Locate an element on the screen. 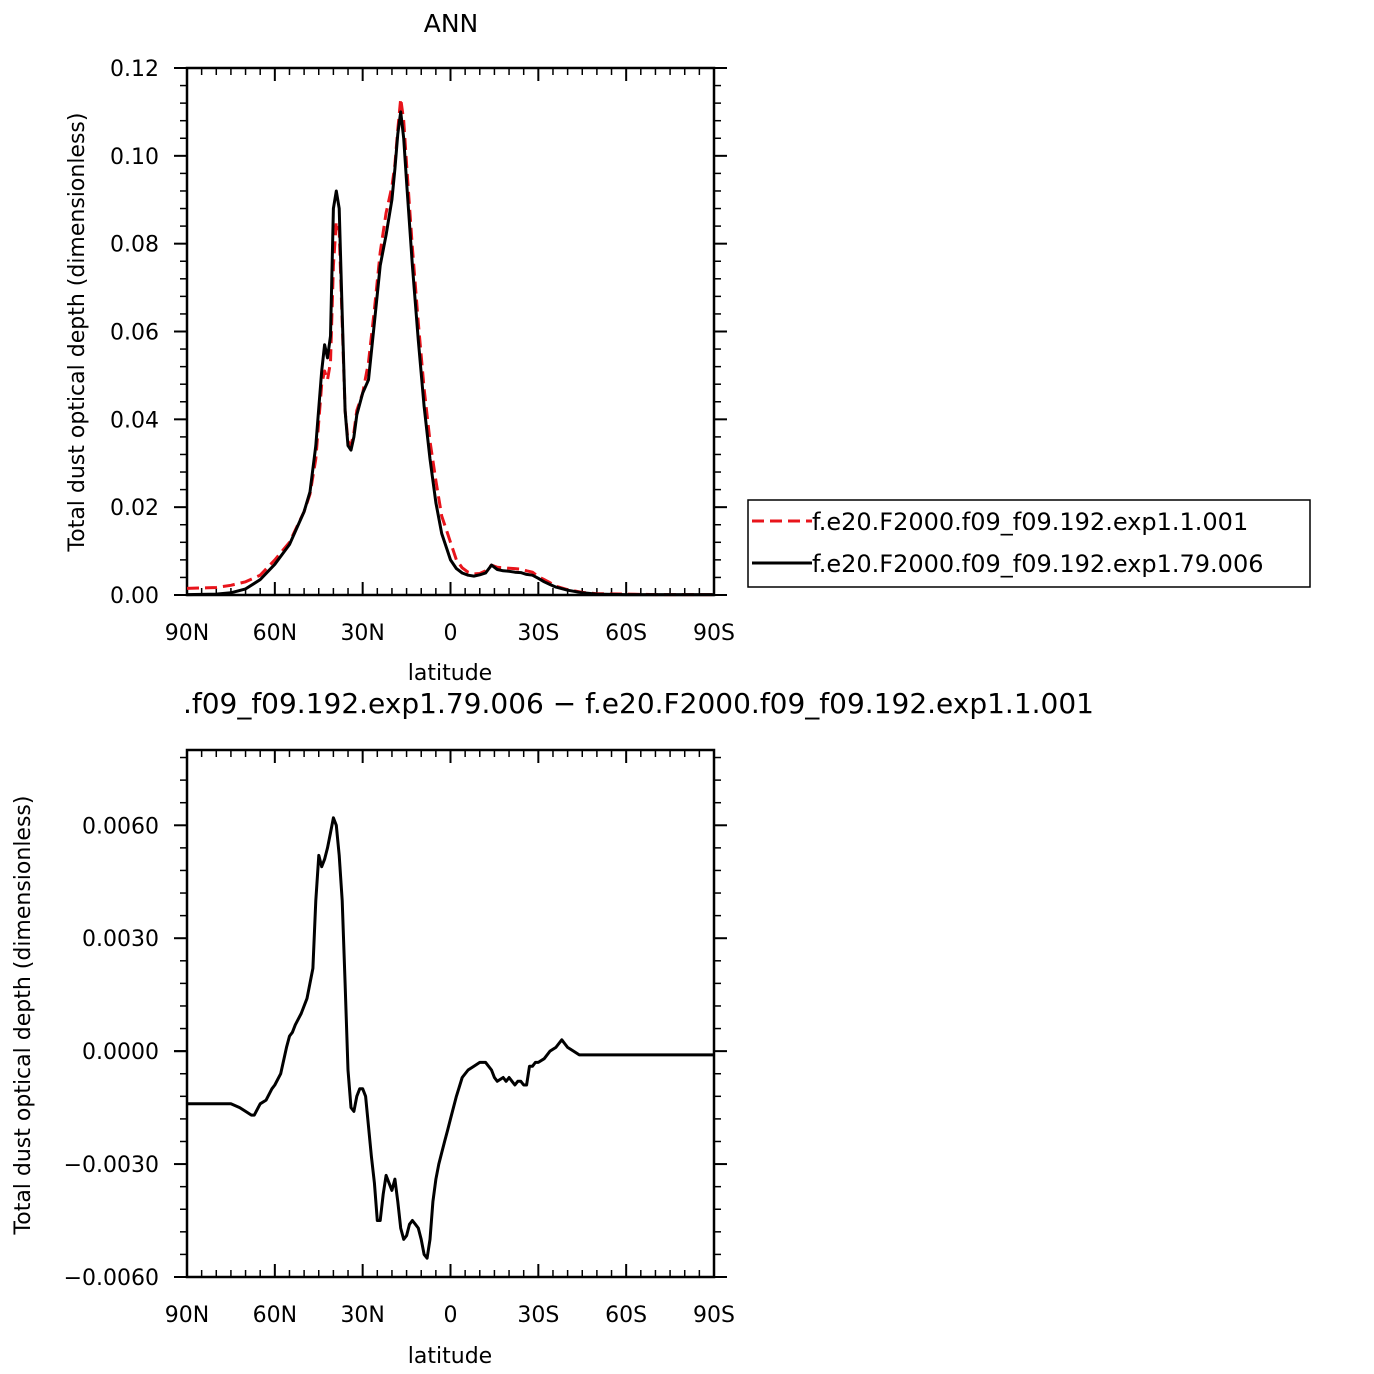  top-x-axis-label: latitude is located at coordinates (450, 673).